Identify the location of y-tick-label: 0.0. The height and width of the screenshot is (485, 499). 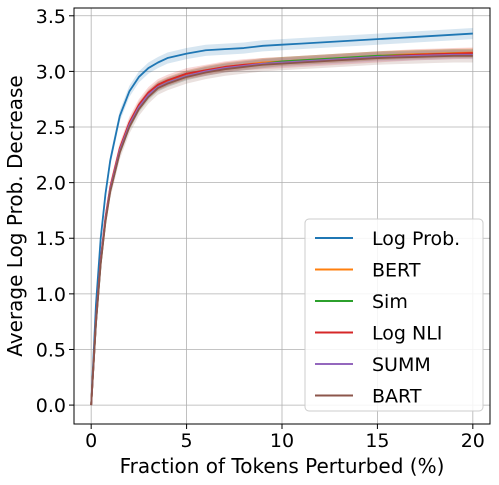
(51, 406).